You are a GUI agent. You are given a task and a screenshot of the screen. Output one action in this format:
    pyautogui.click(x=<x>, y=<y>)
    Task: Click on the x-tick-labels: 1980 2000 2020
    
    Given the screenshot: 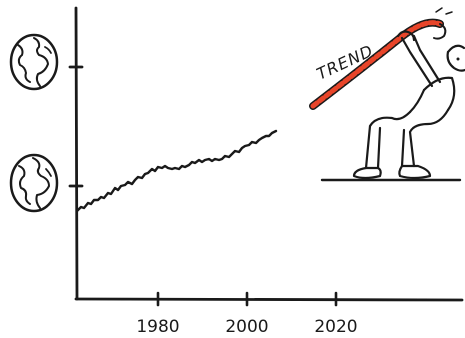 What is the action you would take?
    pyautogui.click(x=246, y=327)
    